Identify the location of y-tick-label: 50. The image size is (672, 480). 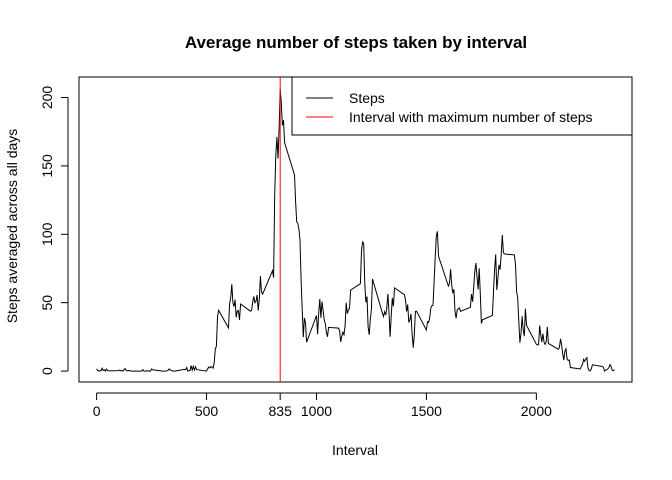
(47, 303).